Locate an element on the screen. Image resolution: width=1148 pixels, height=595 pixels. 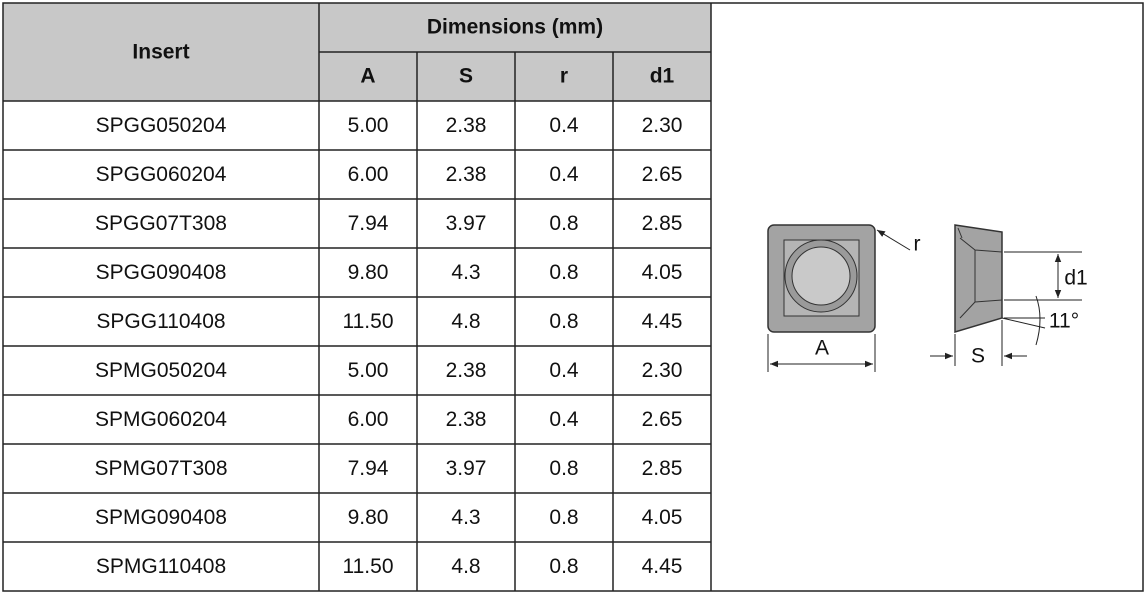
label-a: A is located at coordinates (822, 348).